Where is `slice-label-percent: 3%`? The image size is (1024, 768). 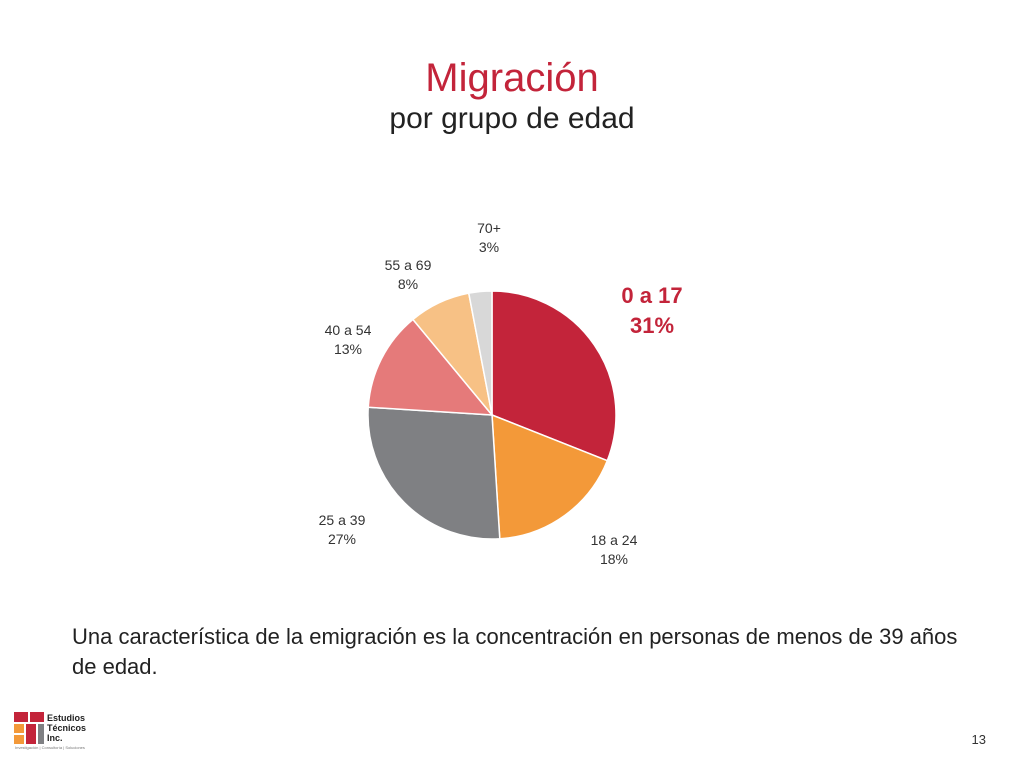
slice-label-percent: 3% is located at coordinates (489, 247).